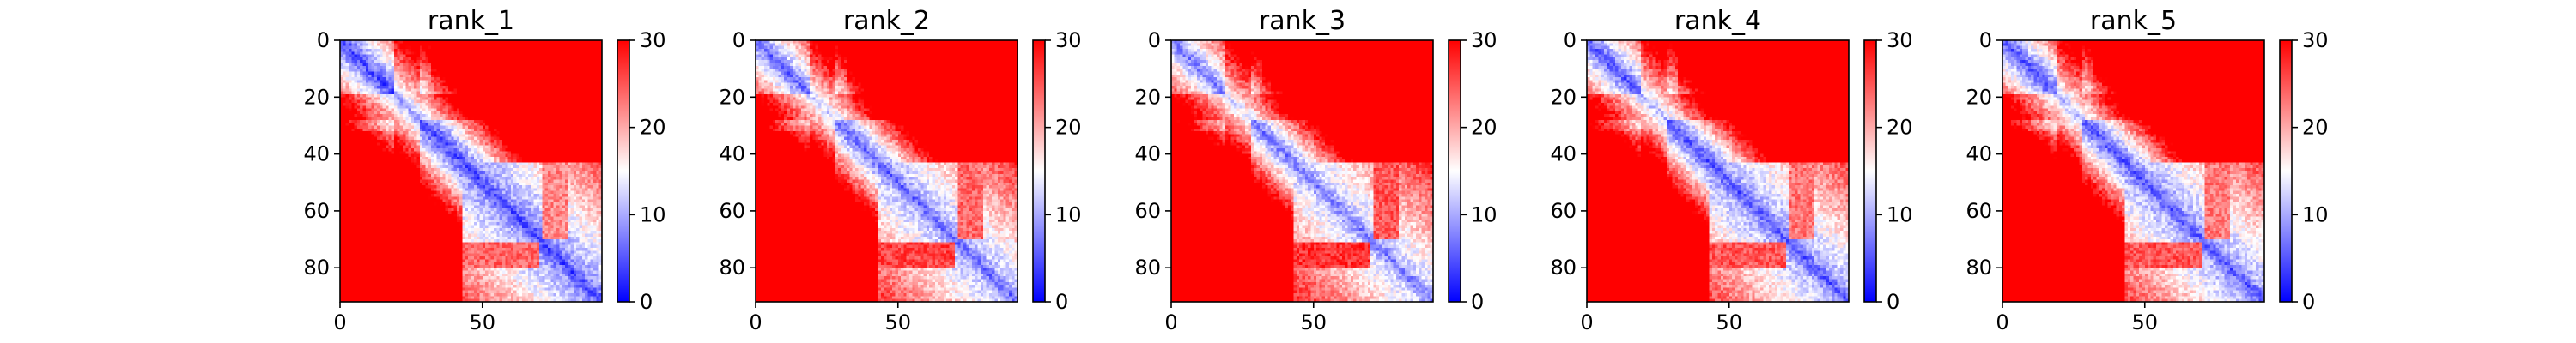  Describe the element at coordinates (2134, 21) in the screenshot. I see `panel-title: rank_5` at that location.